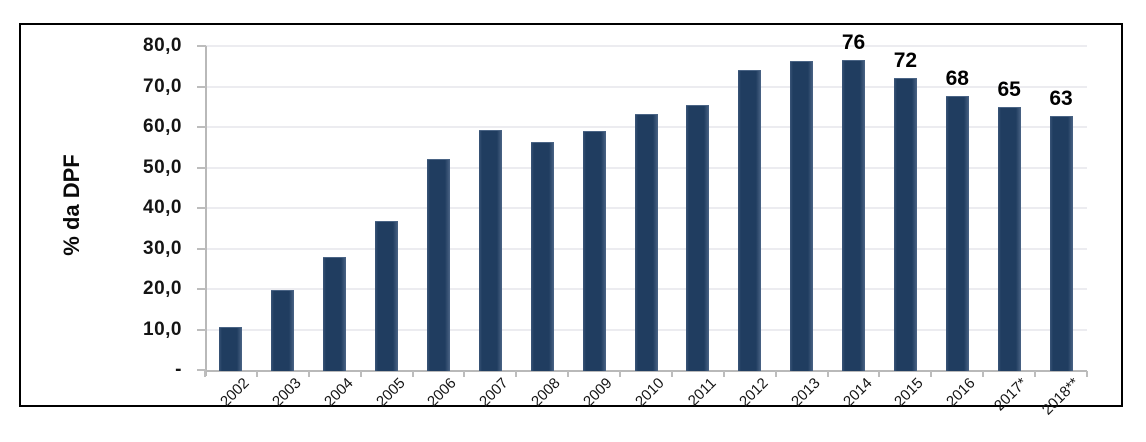 Image resolution: width=1146 pixels, height=442 pixels. I want to click on bar-value-label: 76, so click(853, 43).